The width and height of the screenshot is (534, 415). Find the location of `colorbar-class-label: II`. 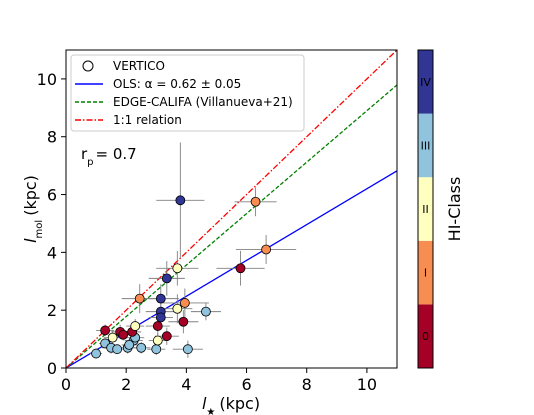

colorbar-class-label: II is located at coordinates (425, 209).